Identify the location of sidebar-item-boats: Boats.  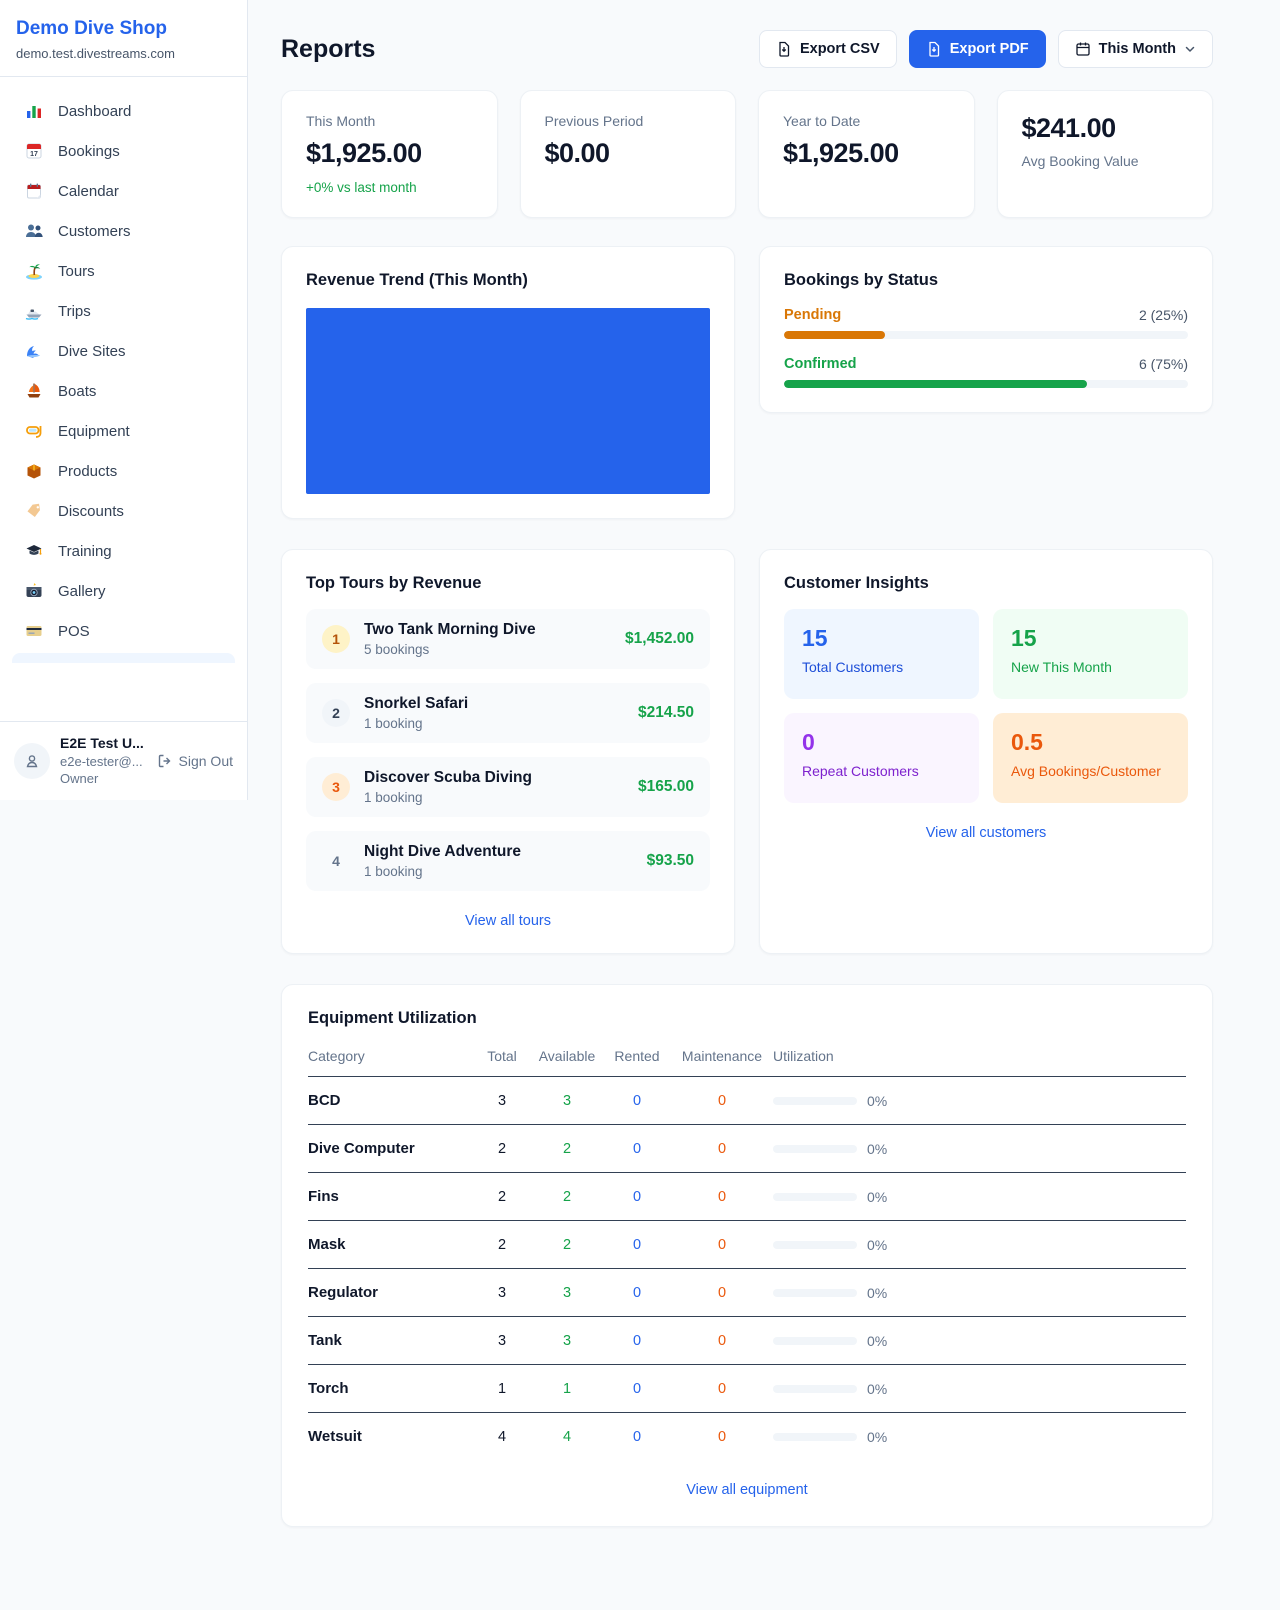
(123, 391).